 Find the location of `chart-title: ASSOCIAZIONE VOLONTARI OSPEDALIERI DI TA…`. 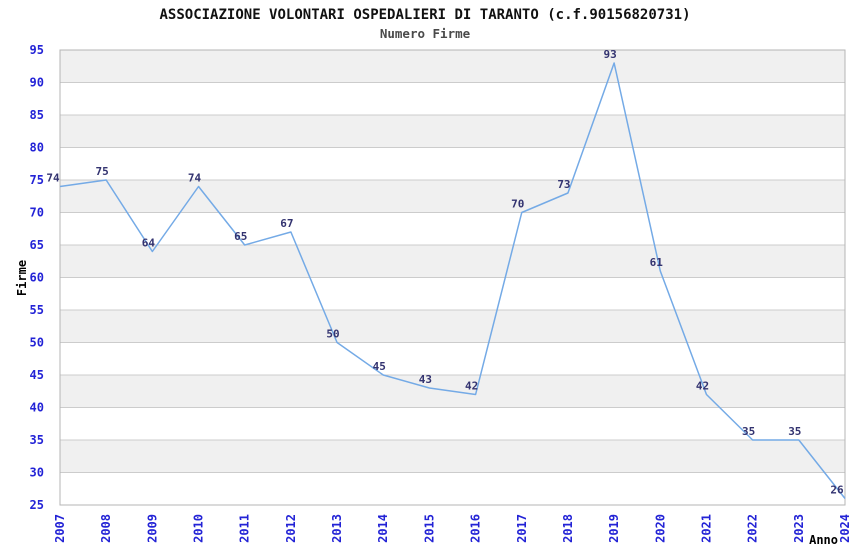

chart-title: ASSOCIAZIONE VOLONTARI OSPEDALIERI DI TA… is located at coordinates (424, 15).